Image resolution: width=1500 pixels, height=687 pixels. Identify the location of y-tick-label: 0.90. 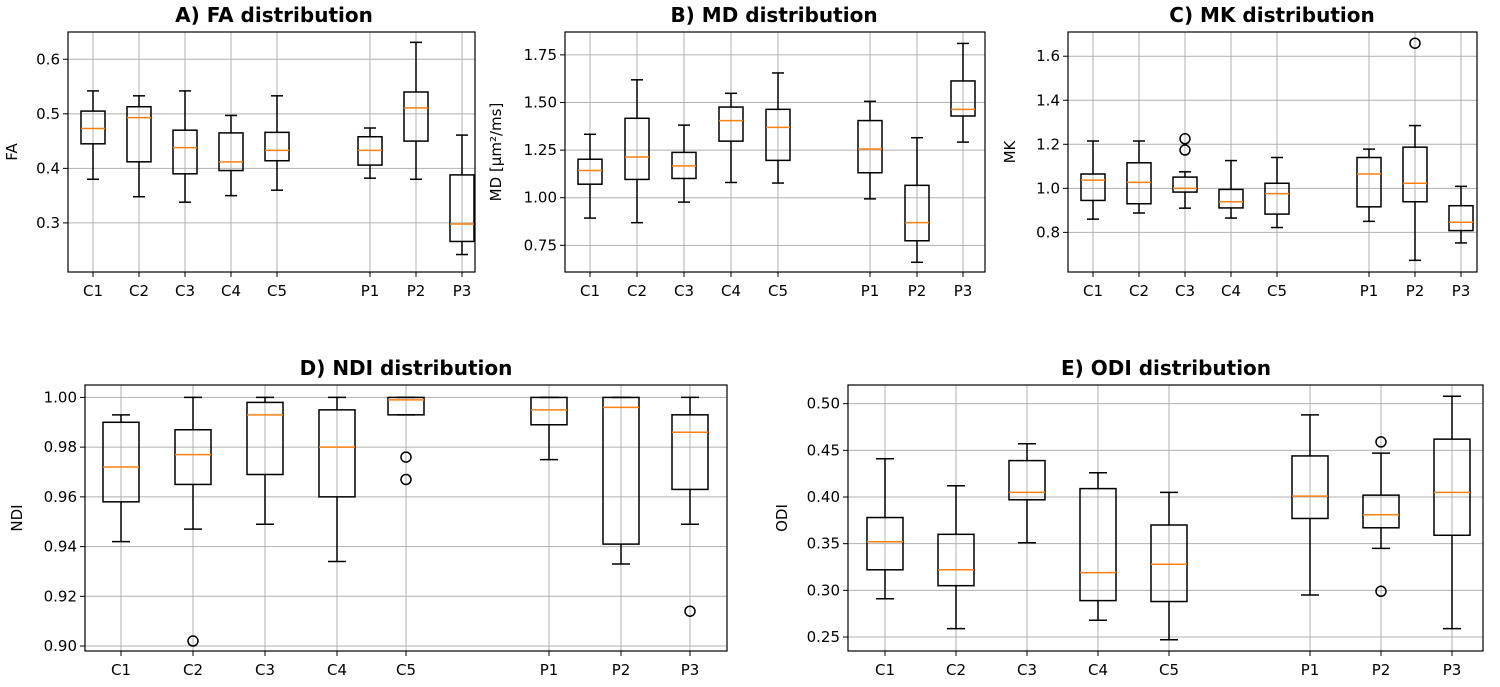
(60, 646).